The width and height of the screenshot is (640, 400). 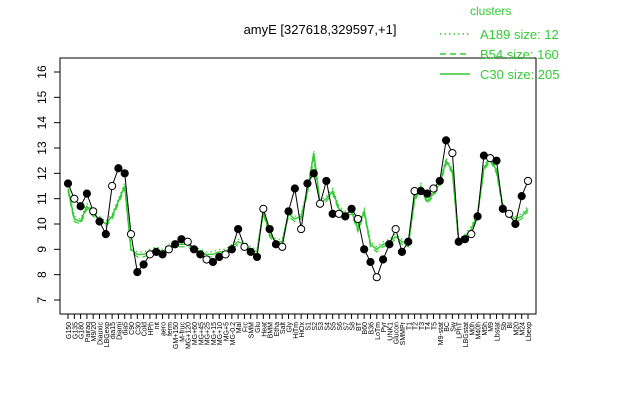 What do you see at coordinates (170, 329) in the screenshot?
I see `x-tick-label: ferm` at bounding box center [170, 329].